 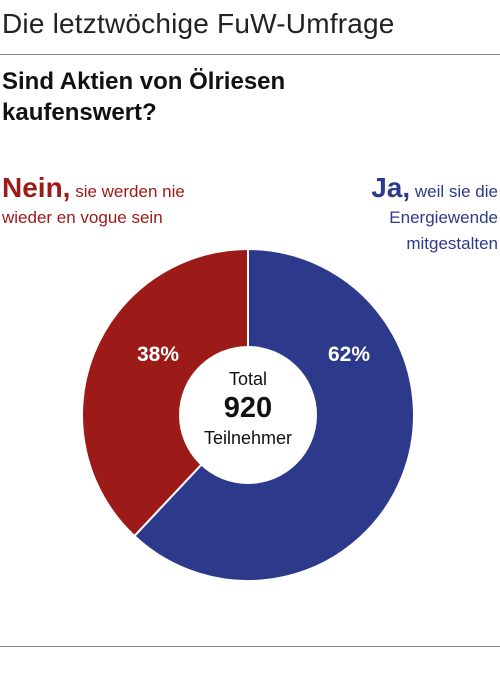 What do you see at coordinates (93, 204) in the screenshot?
I see `legend-nein-text: sie werden nie wieder en vogue sein` at bounding box center [93, 204].